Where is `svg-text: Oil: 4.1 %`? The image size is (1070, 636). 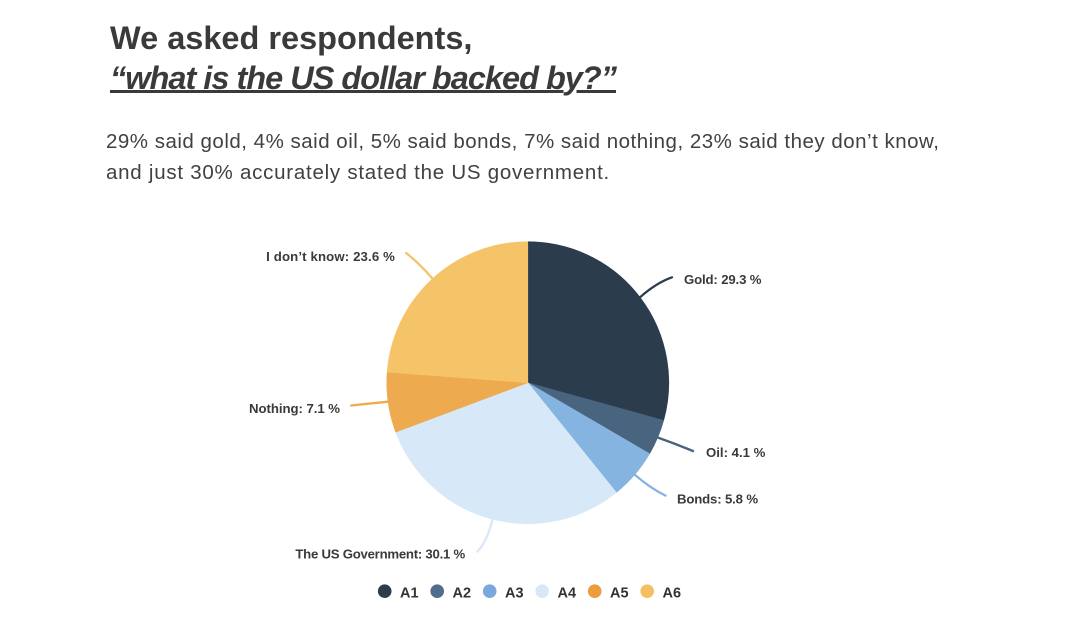 svg-text: Oil: 4.1 % is located at coordinates (736, 452).